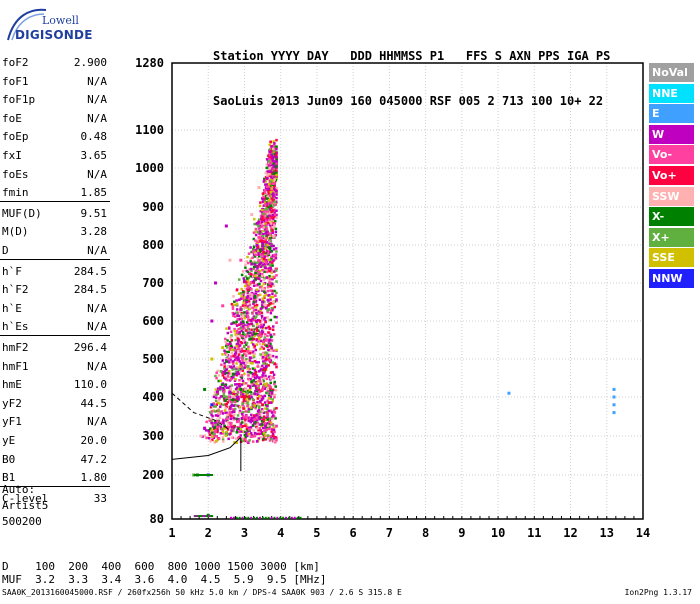  I want to click on x-tick-label: 9, so click(461, 533).